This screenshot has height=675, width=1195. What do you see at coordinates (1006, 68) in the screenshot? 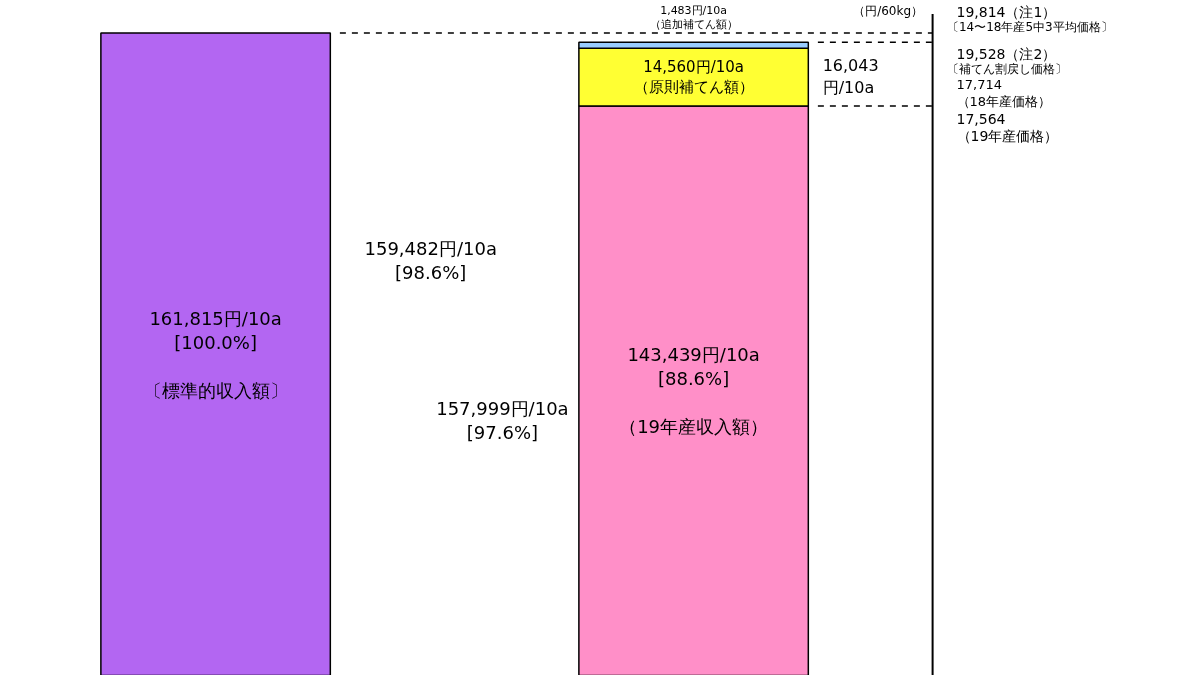
I see `annotation: 〔補てん割戻し価格〕` at bounding box center [1006, 68].